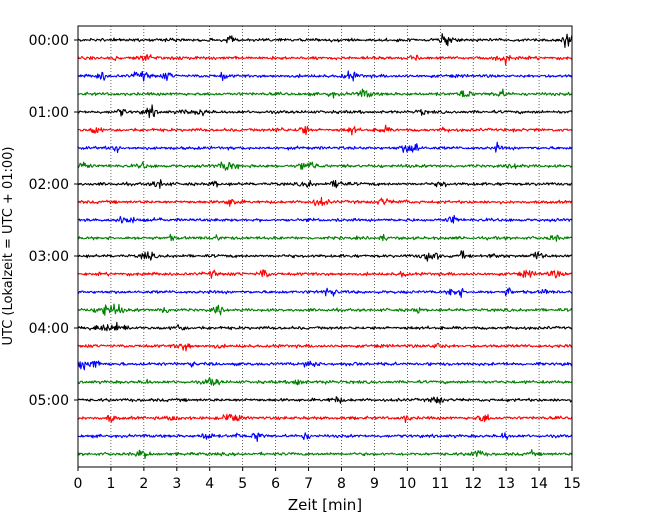 The height and width of the screenshot is (520, 650). What do you see at coordinates (242, 484) in the screenshot?
I see `x-tick-label: 5` at bounding box center [242, 484].